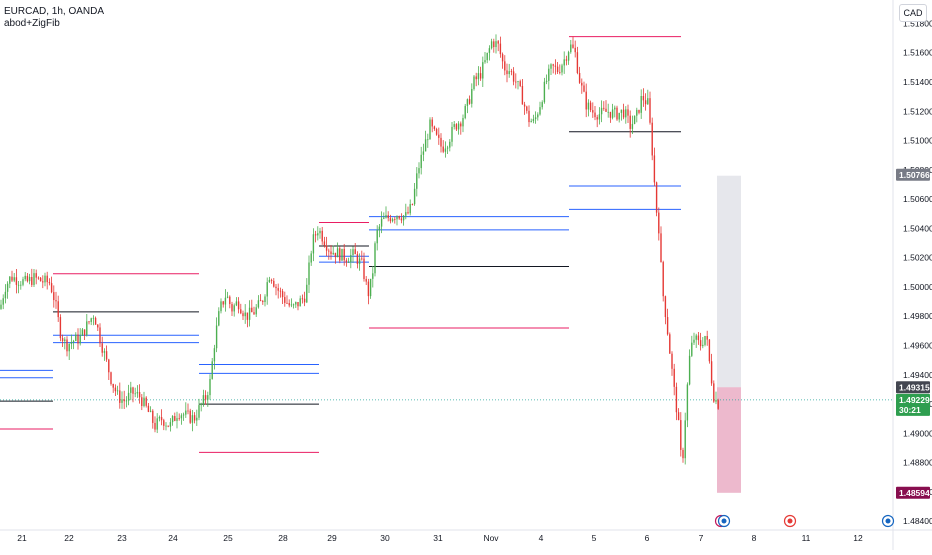  What do you see at coordinates (22, 538) in the screenshot?
I see `x-tick-label: 21` at bounding box center [22, 538].